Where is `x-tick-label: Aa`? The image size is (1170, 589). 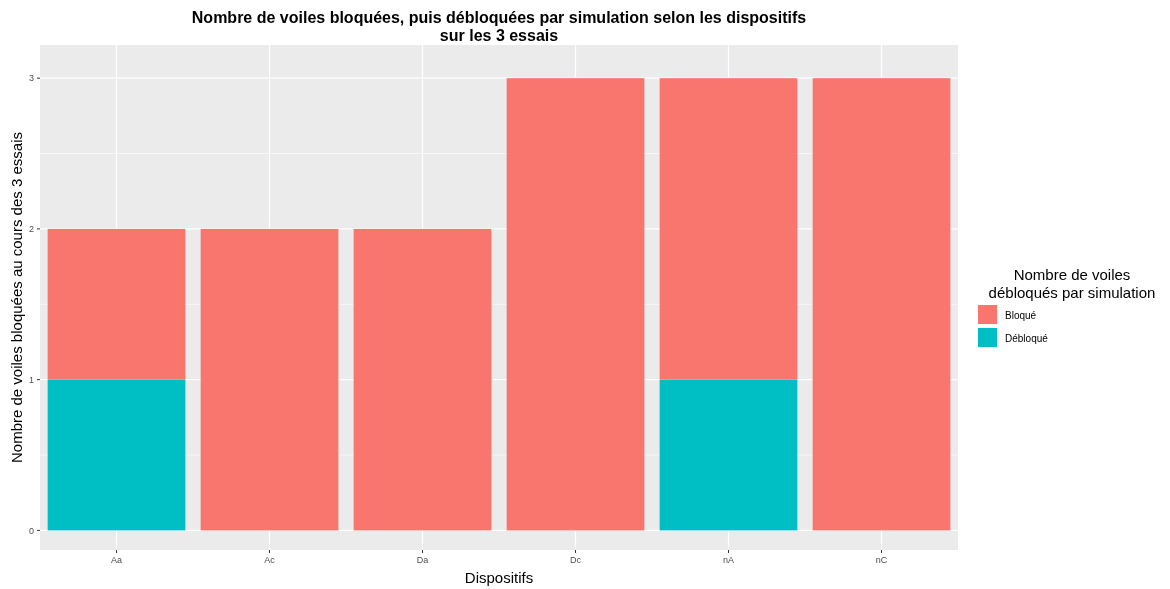 x-tick-label: Aa is located at coordinates (116, 560).